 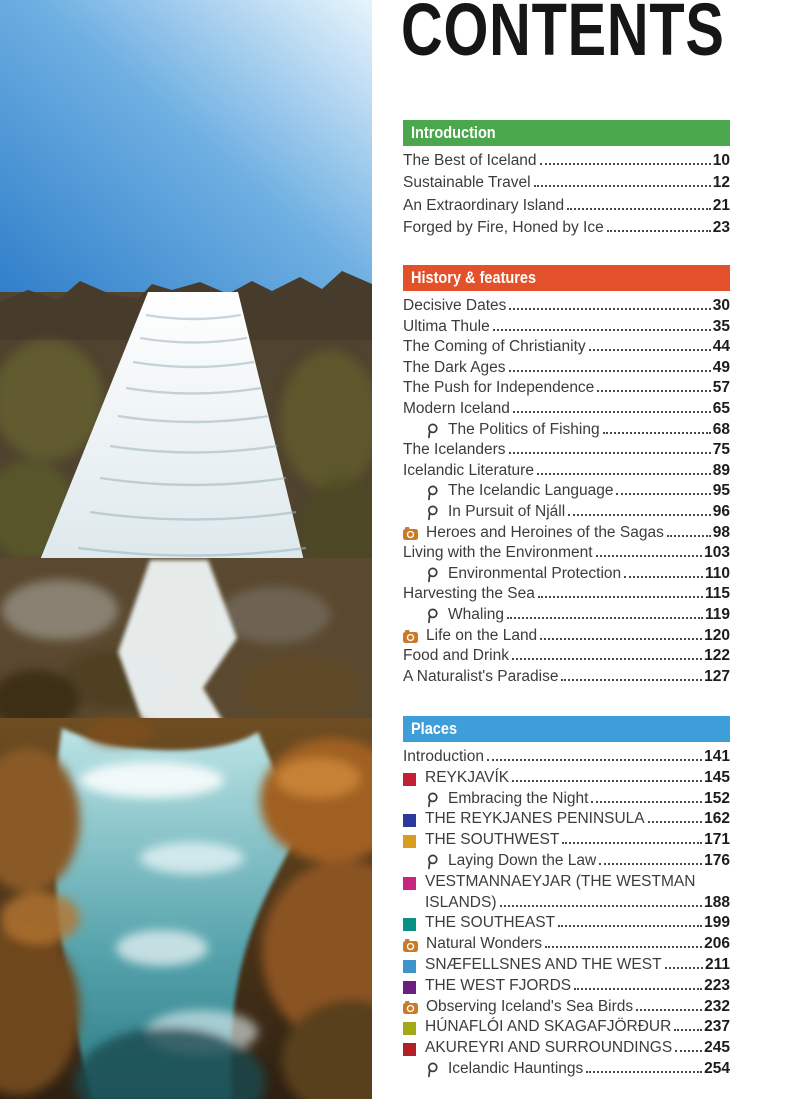 I want to click on toc-entry: THE REYKJANES PENINSULA 162, so click(x=566, y=820).